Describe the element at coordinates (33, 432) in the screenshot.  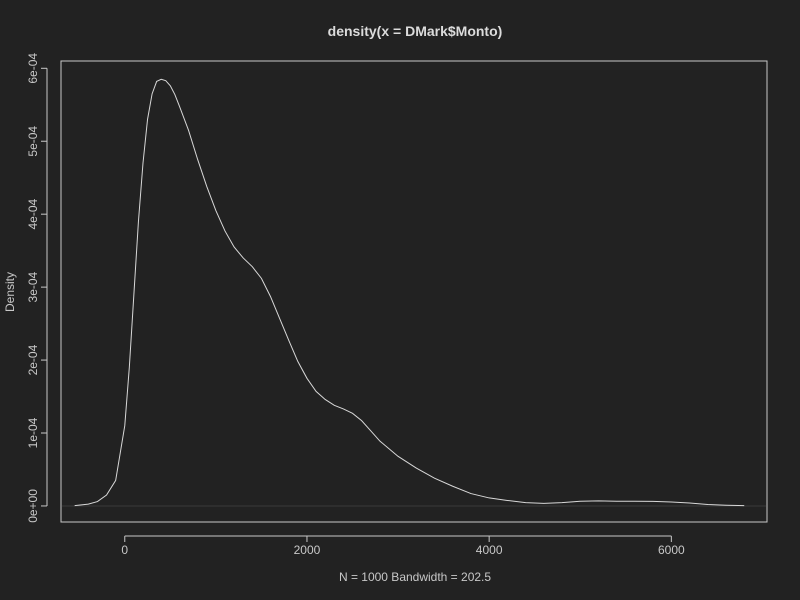
I see `y-tick-label: 1e-04` at that location.